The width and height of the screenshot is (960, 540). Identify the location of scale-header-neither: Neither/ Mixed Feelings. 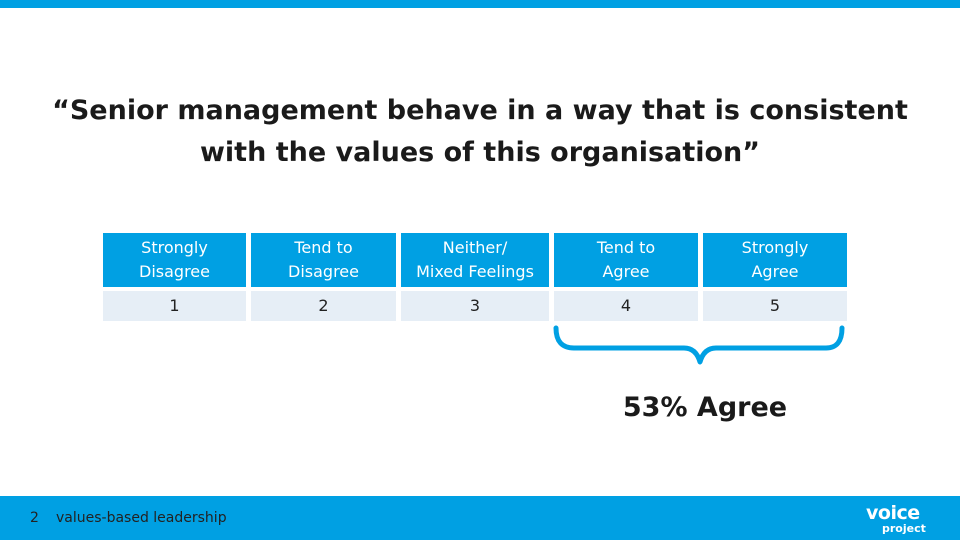
(475, 260).